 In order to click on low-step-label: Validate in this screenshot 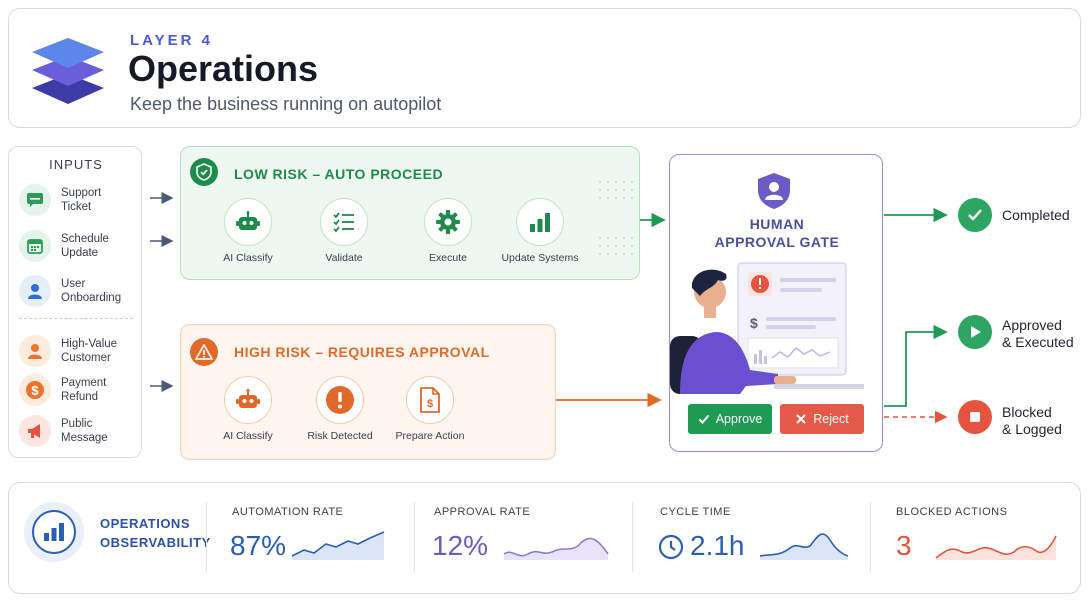, I will do `click(344, 258)`.